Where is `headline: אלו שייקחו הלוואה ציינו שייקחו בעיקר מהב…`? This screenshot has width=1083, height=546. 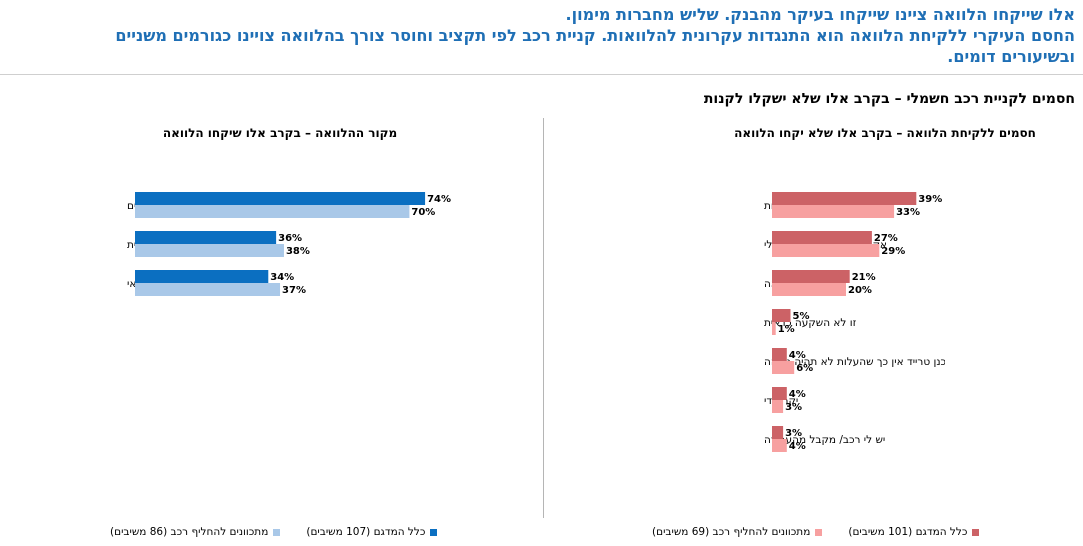
headline: אלו שייקחו הלוואה ציינו שייקחו בעיקר מהב… is located at coordinates (540, 35).